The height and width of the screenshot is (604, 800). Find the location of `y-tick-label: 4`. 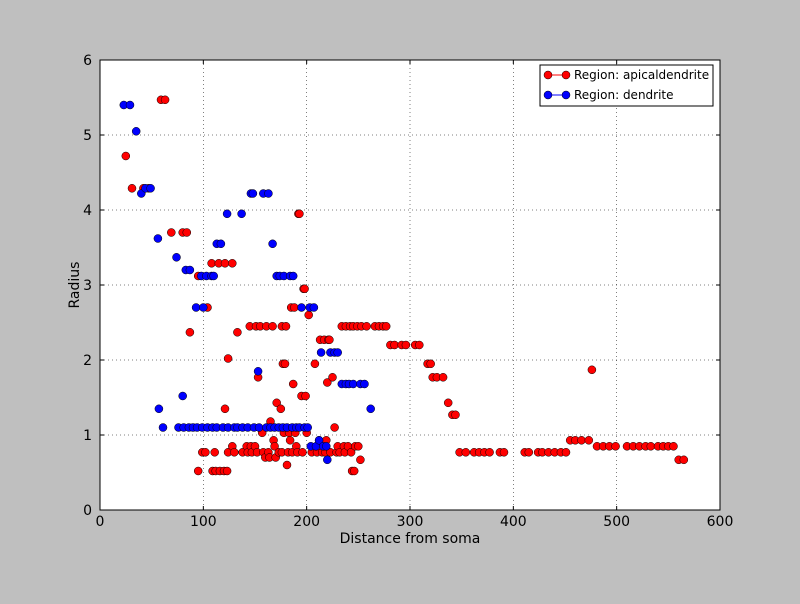

y-tick-label: 4 is located at coordinates (87, 211).